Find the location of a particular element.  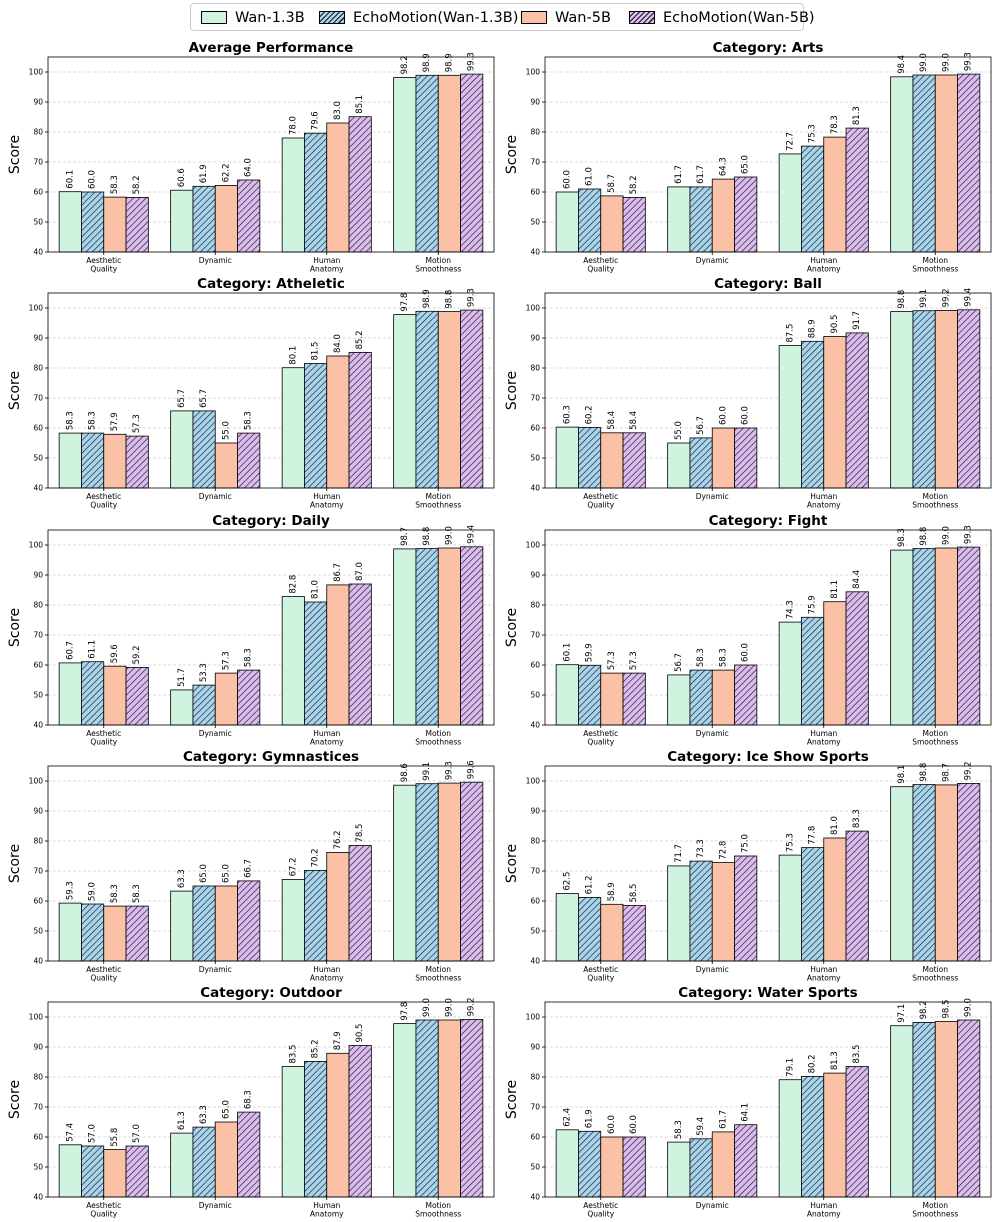

bar-value-label: 62.5 is located at coordinates (567, 881).